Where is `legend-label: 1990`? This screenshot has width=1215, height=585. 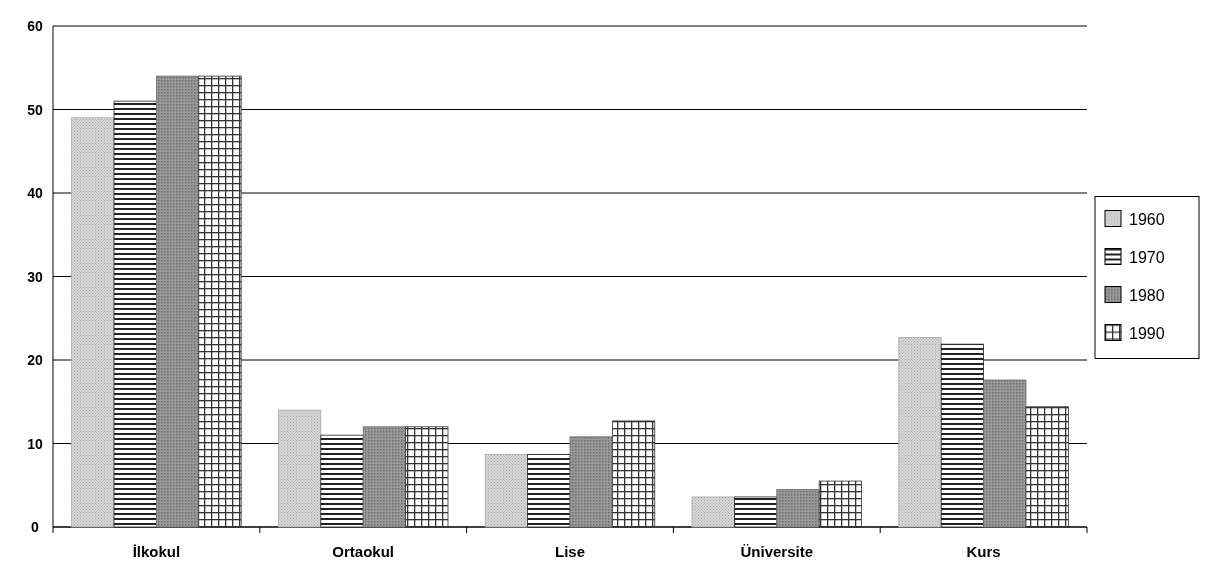
legend-label: 1990 is located at coordinates (1147, 333).